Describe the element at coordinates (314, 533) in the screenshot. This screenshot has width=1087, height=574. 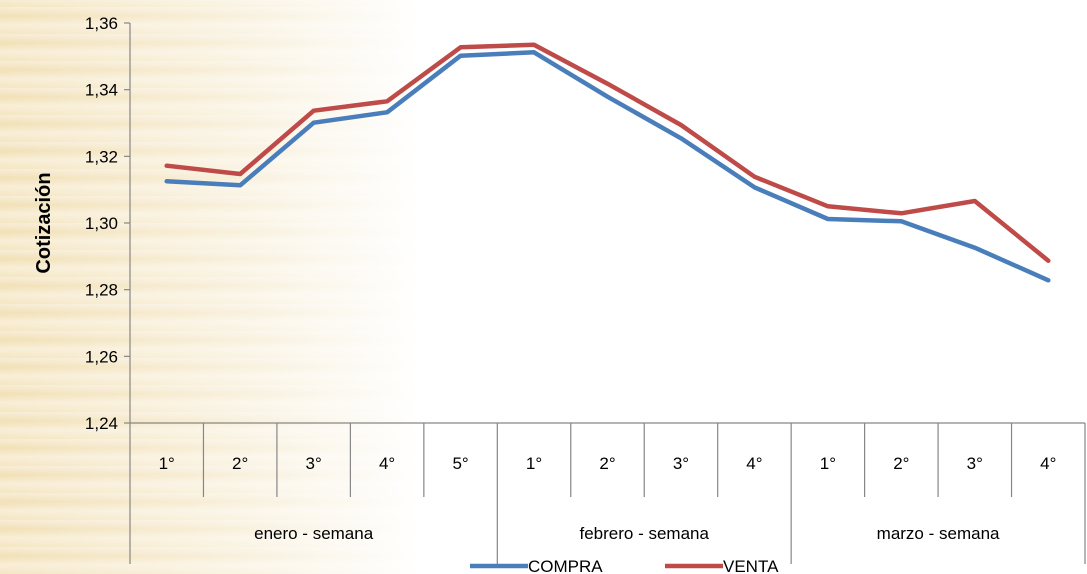
I see `x-group-label: enero - semana` at that location.